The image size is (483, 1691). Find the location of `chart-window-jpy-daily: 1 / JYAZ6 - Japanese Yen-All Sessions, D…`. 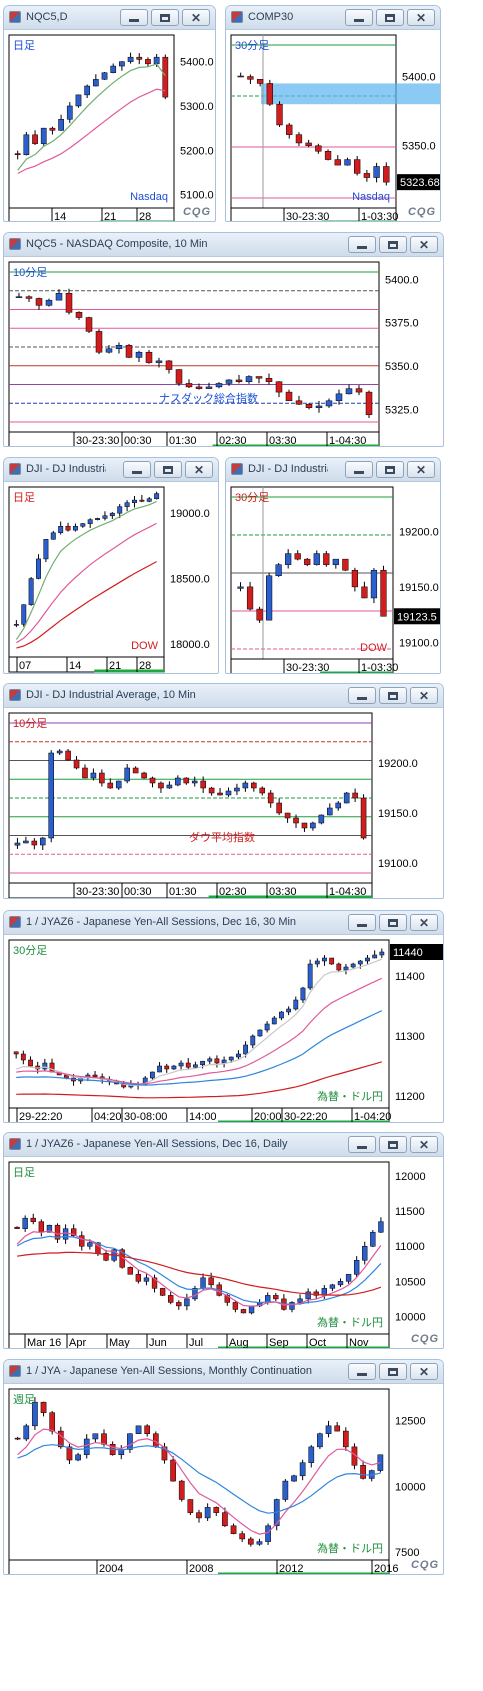

chart-window-jpy-daily: 1 / JYAZ6 - Japanese Yen-All Sessions, D… is located at coordinates (223, 1240).